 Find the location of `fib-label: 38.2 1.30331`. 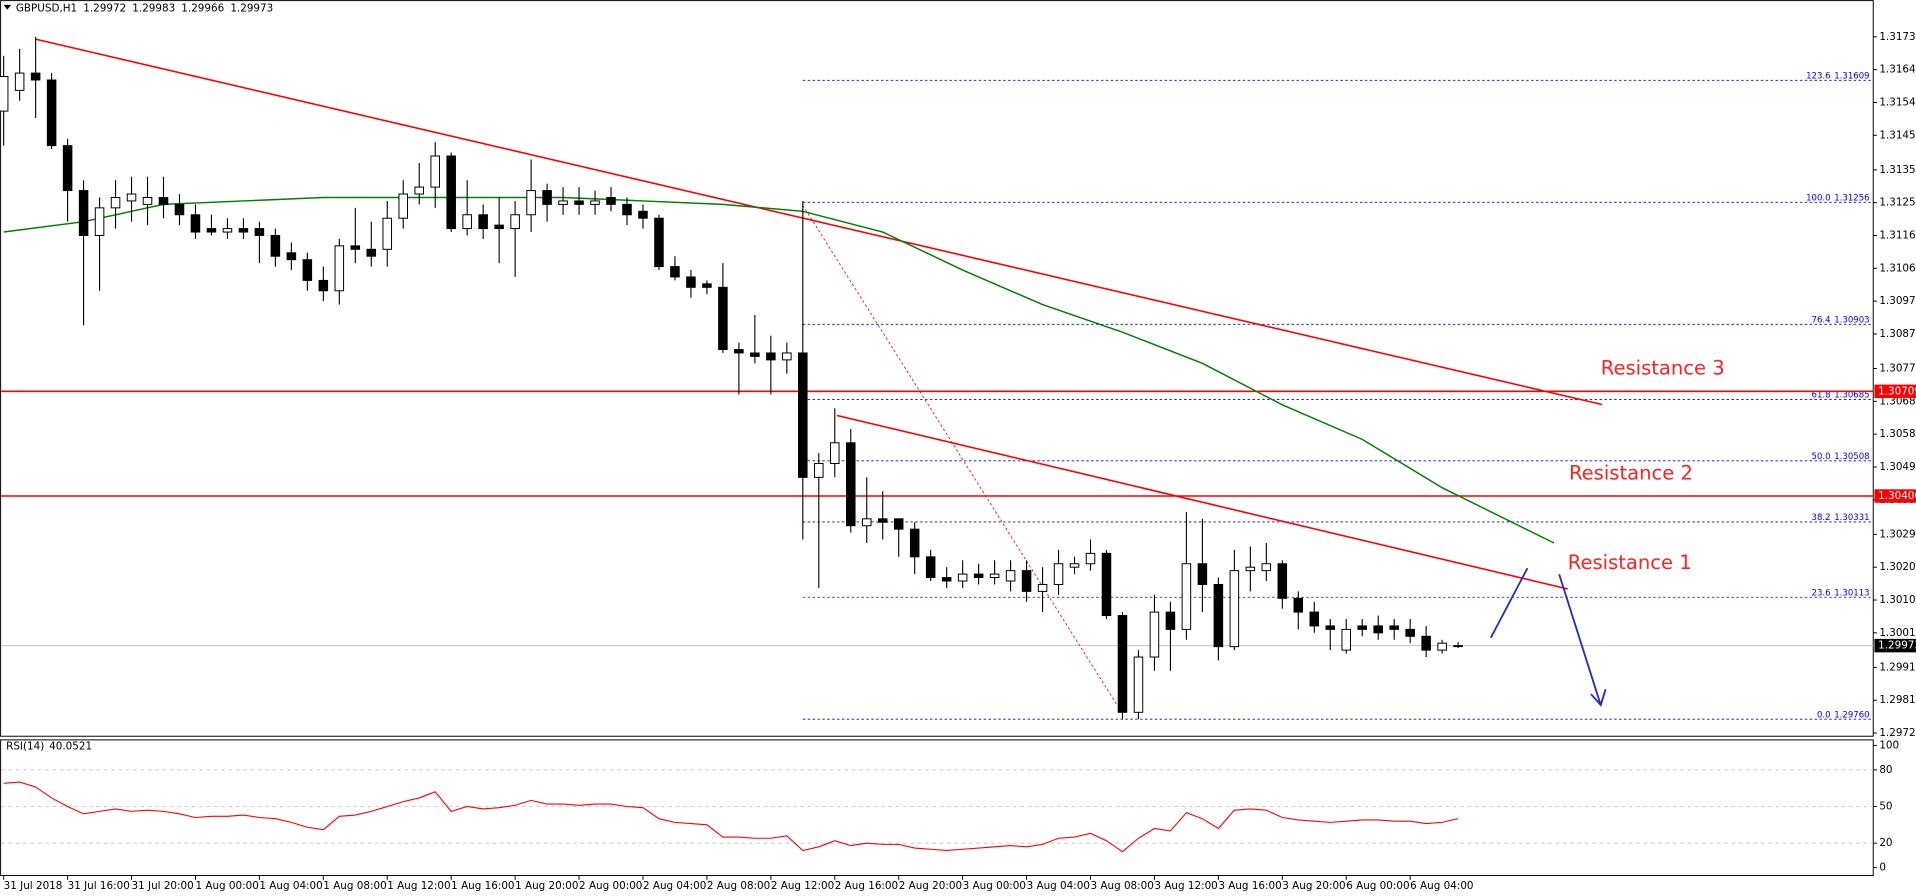

fib-label: 38.2 1.30331 is located at coordinates (1841, 518).